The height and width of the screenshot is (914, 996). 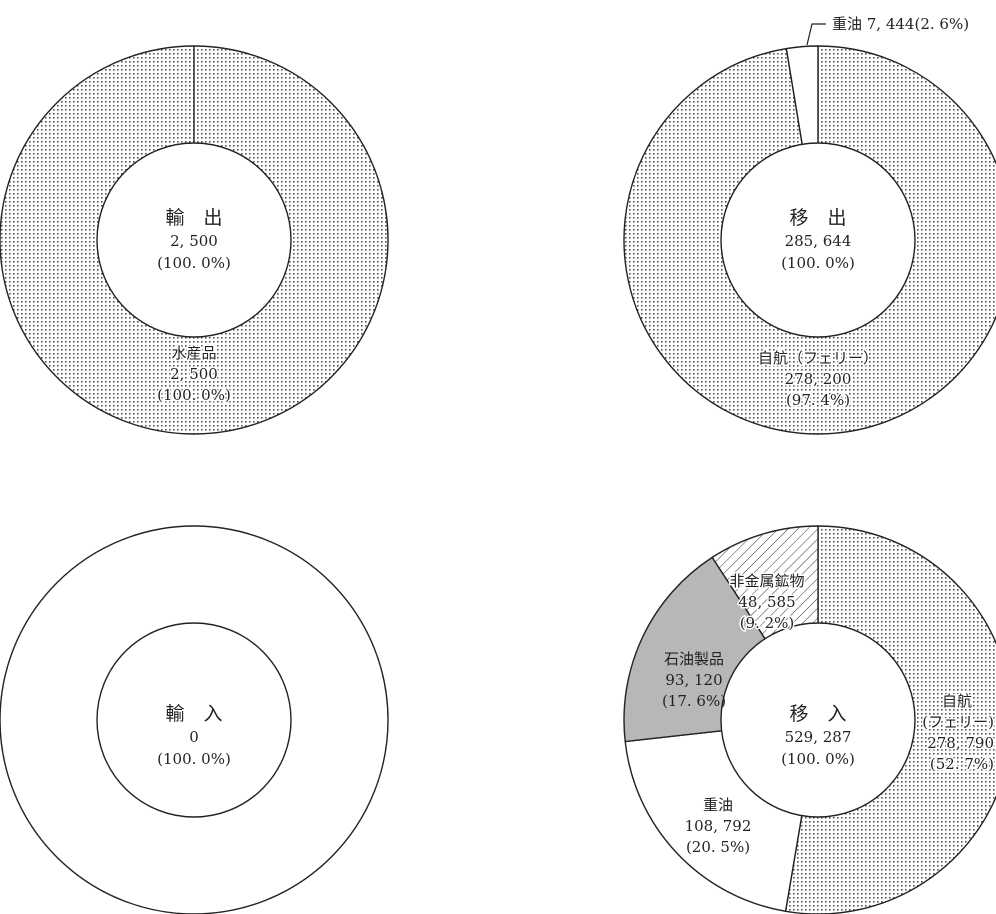 I want to click on export-center-title: 輸 出, so click(x=193, y=218).